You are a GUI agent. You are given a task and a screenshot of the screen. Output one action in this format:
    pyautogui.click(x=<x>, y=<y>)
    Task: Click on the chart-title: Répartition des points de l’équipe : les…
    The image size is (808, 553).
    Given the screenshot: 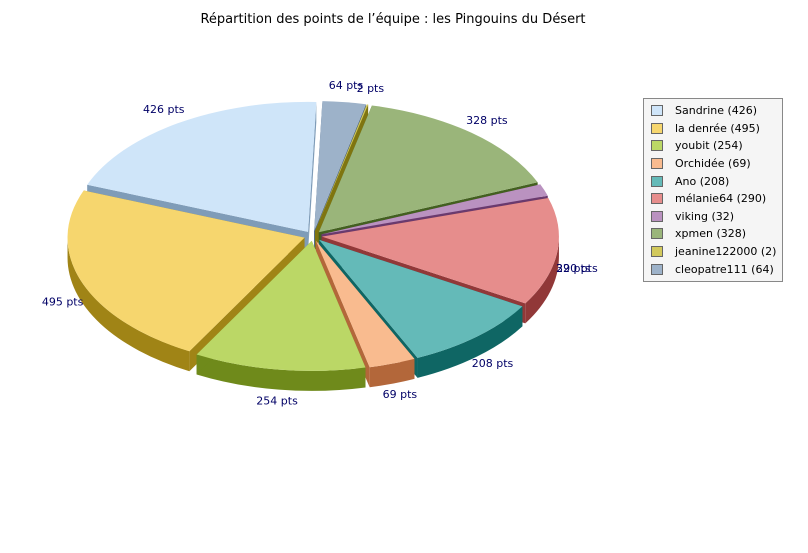 What is the action you would take?
    pyautogui.click(x=393, y=19)
    